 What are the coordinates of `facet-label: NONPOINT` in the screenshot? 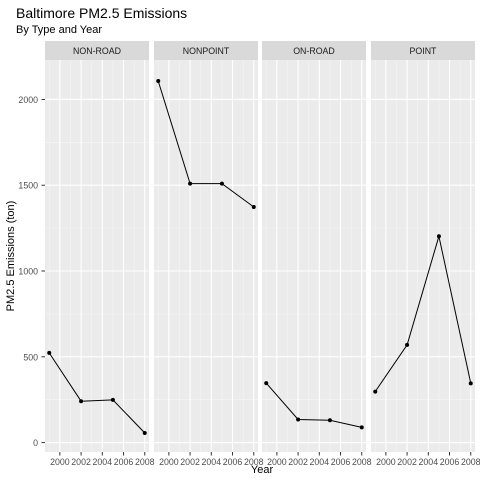 It's located at (206, 51).